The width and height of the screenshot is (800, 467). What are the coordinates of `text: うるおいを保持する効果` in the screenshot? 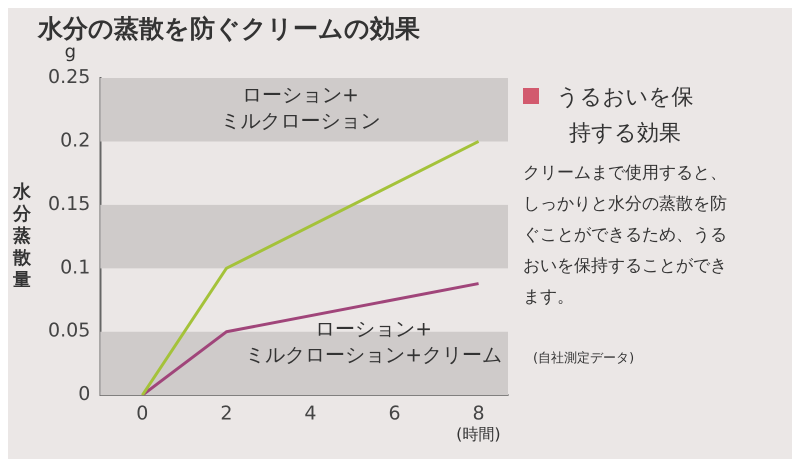 It's located at (625, 116).